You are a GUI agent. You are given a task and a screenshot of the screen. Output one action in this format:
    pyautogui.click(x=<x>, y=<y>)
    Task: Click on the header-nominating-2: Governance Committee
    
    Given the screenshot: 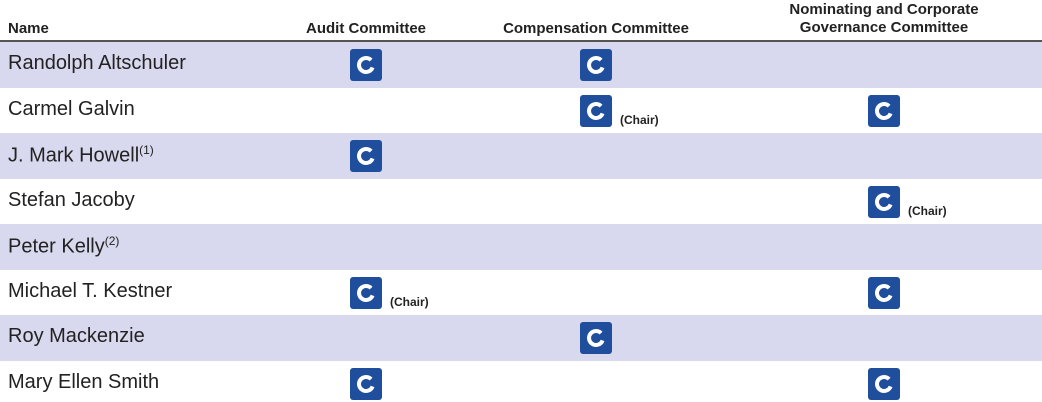 What is the action you would take?
    pyautogui.click(x=884, y=27)
    